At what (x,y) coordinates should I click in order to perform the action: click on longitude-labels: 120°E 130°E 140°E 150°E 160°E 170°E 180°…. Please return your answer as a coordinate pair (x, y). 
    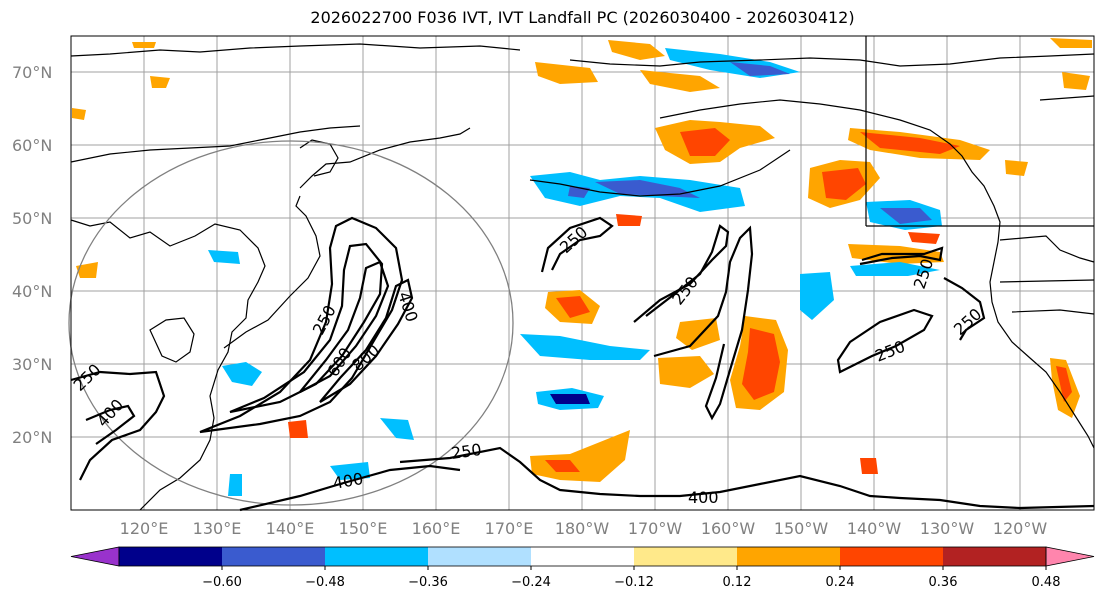
    Looking at the image, I should click on (584, 528).